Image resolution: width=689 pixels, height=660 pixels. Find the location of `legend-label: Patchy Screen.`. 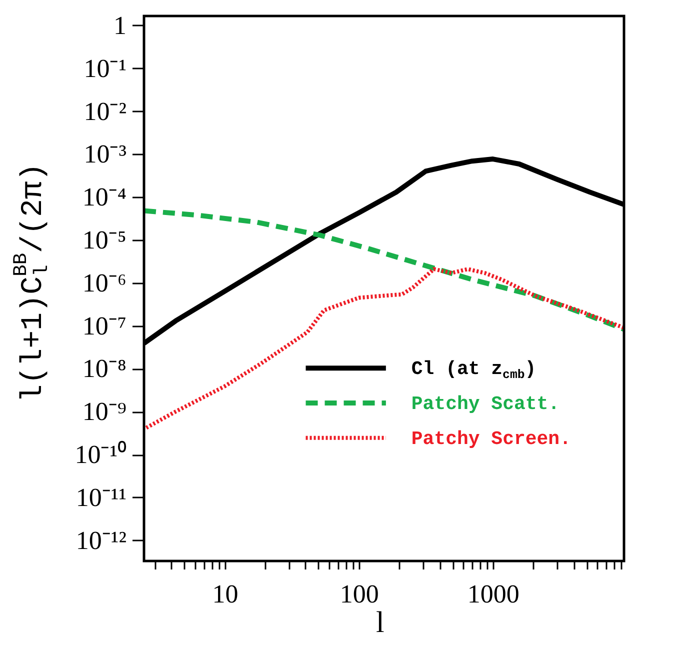

legend-label: Patchy Screen. is located at coordinates (491, 439).